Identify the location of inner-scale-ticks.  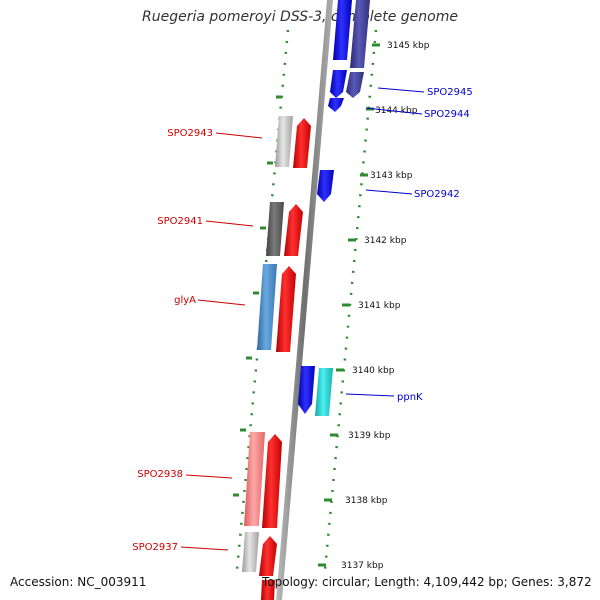
(257, 296).